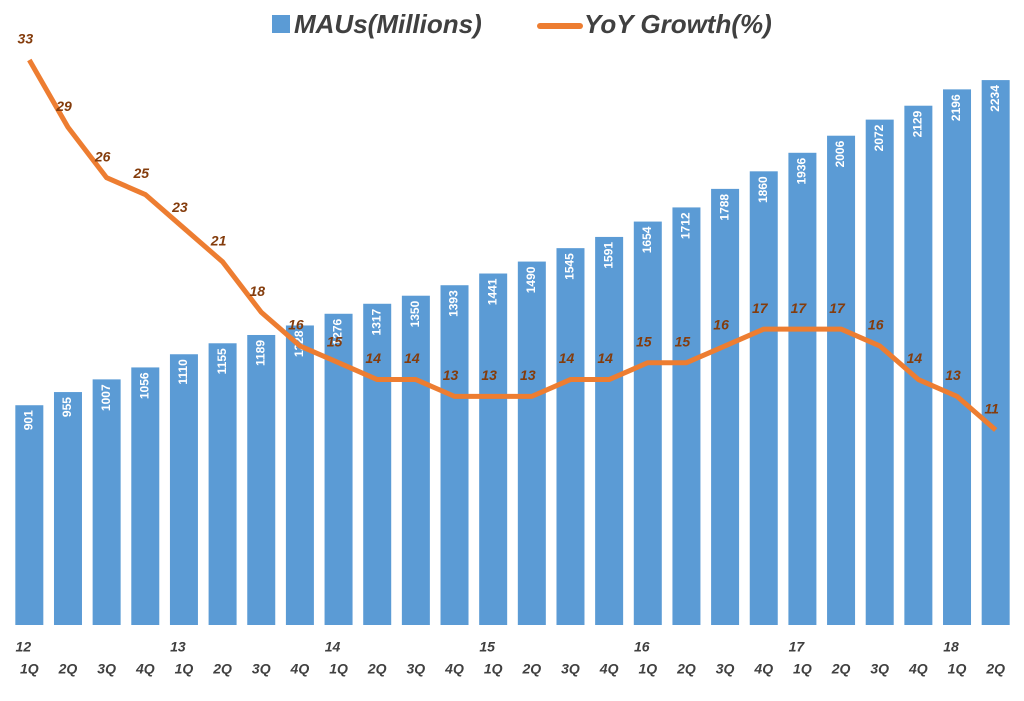  Describe the element at coordinates (257, 291) in the screenshot. I see `line-value-label: 18` at that location.